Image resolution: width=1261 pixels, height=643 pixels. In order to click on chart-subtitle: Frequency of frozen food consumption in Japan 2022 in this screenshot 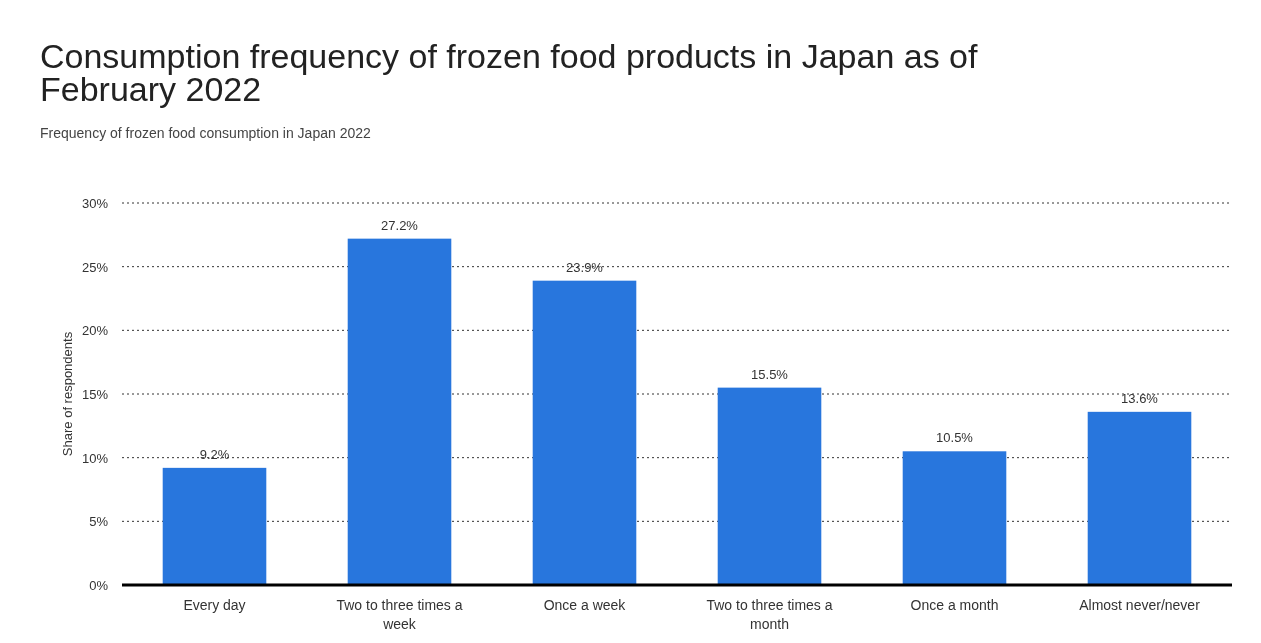, I will do `click(205, 133)`.